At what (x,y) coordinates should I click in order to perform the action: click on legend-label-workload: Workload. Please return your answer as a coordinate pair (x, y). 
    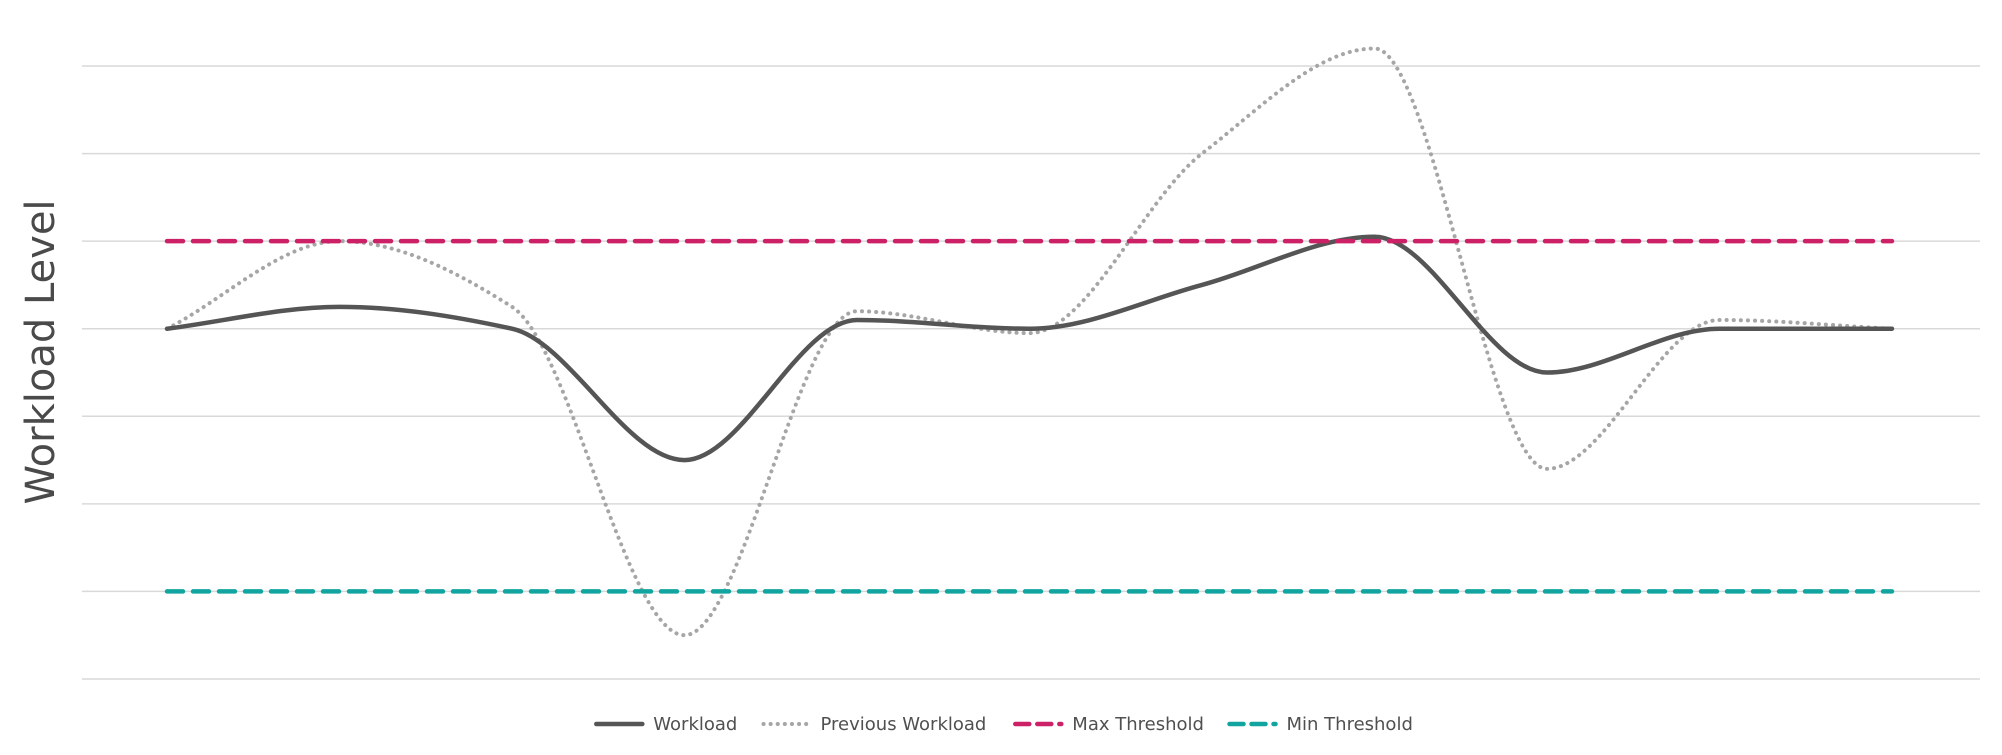
    Looking at the image, I should click on (695, 724).